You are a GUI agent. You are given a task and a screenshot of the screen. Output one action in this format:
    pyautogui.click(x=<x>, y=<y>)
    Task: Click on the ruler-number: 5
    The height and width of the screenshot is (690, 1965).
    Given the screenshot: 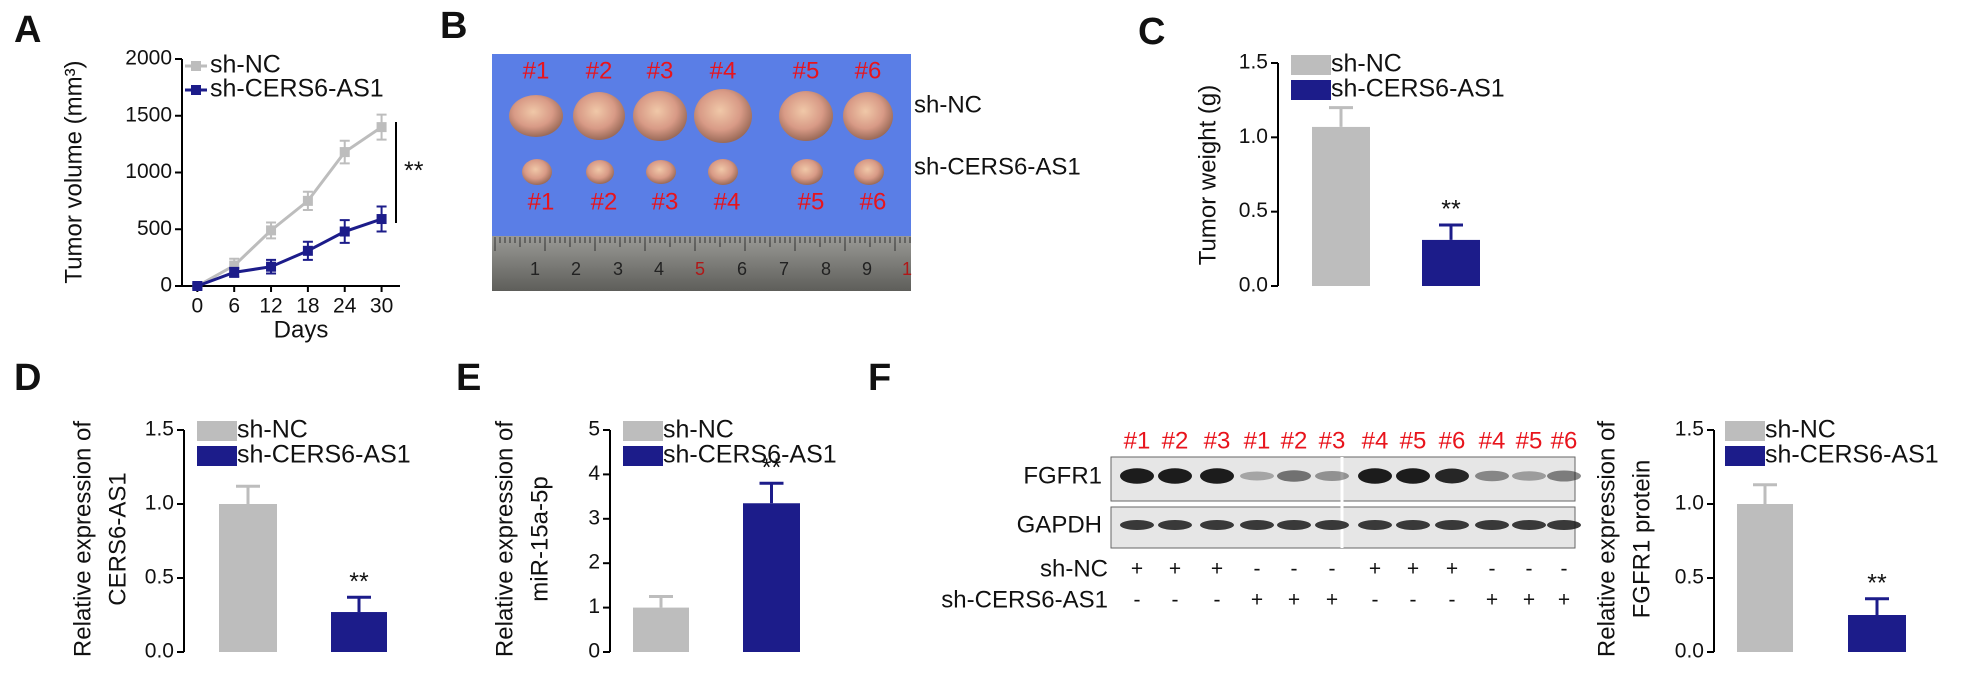 What is the action you would take?
    pyautogui.click(x=700, y=269)
    